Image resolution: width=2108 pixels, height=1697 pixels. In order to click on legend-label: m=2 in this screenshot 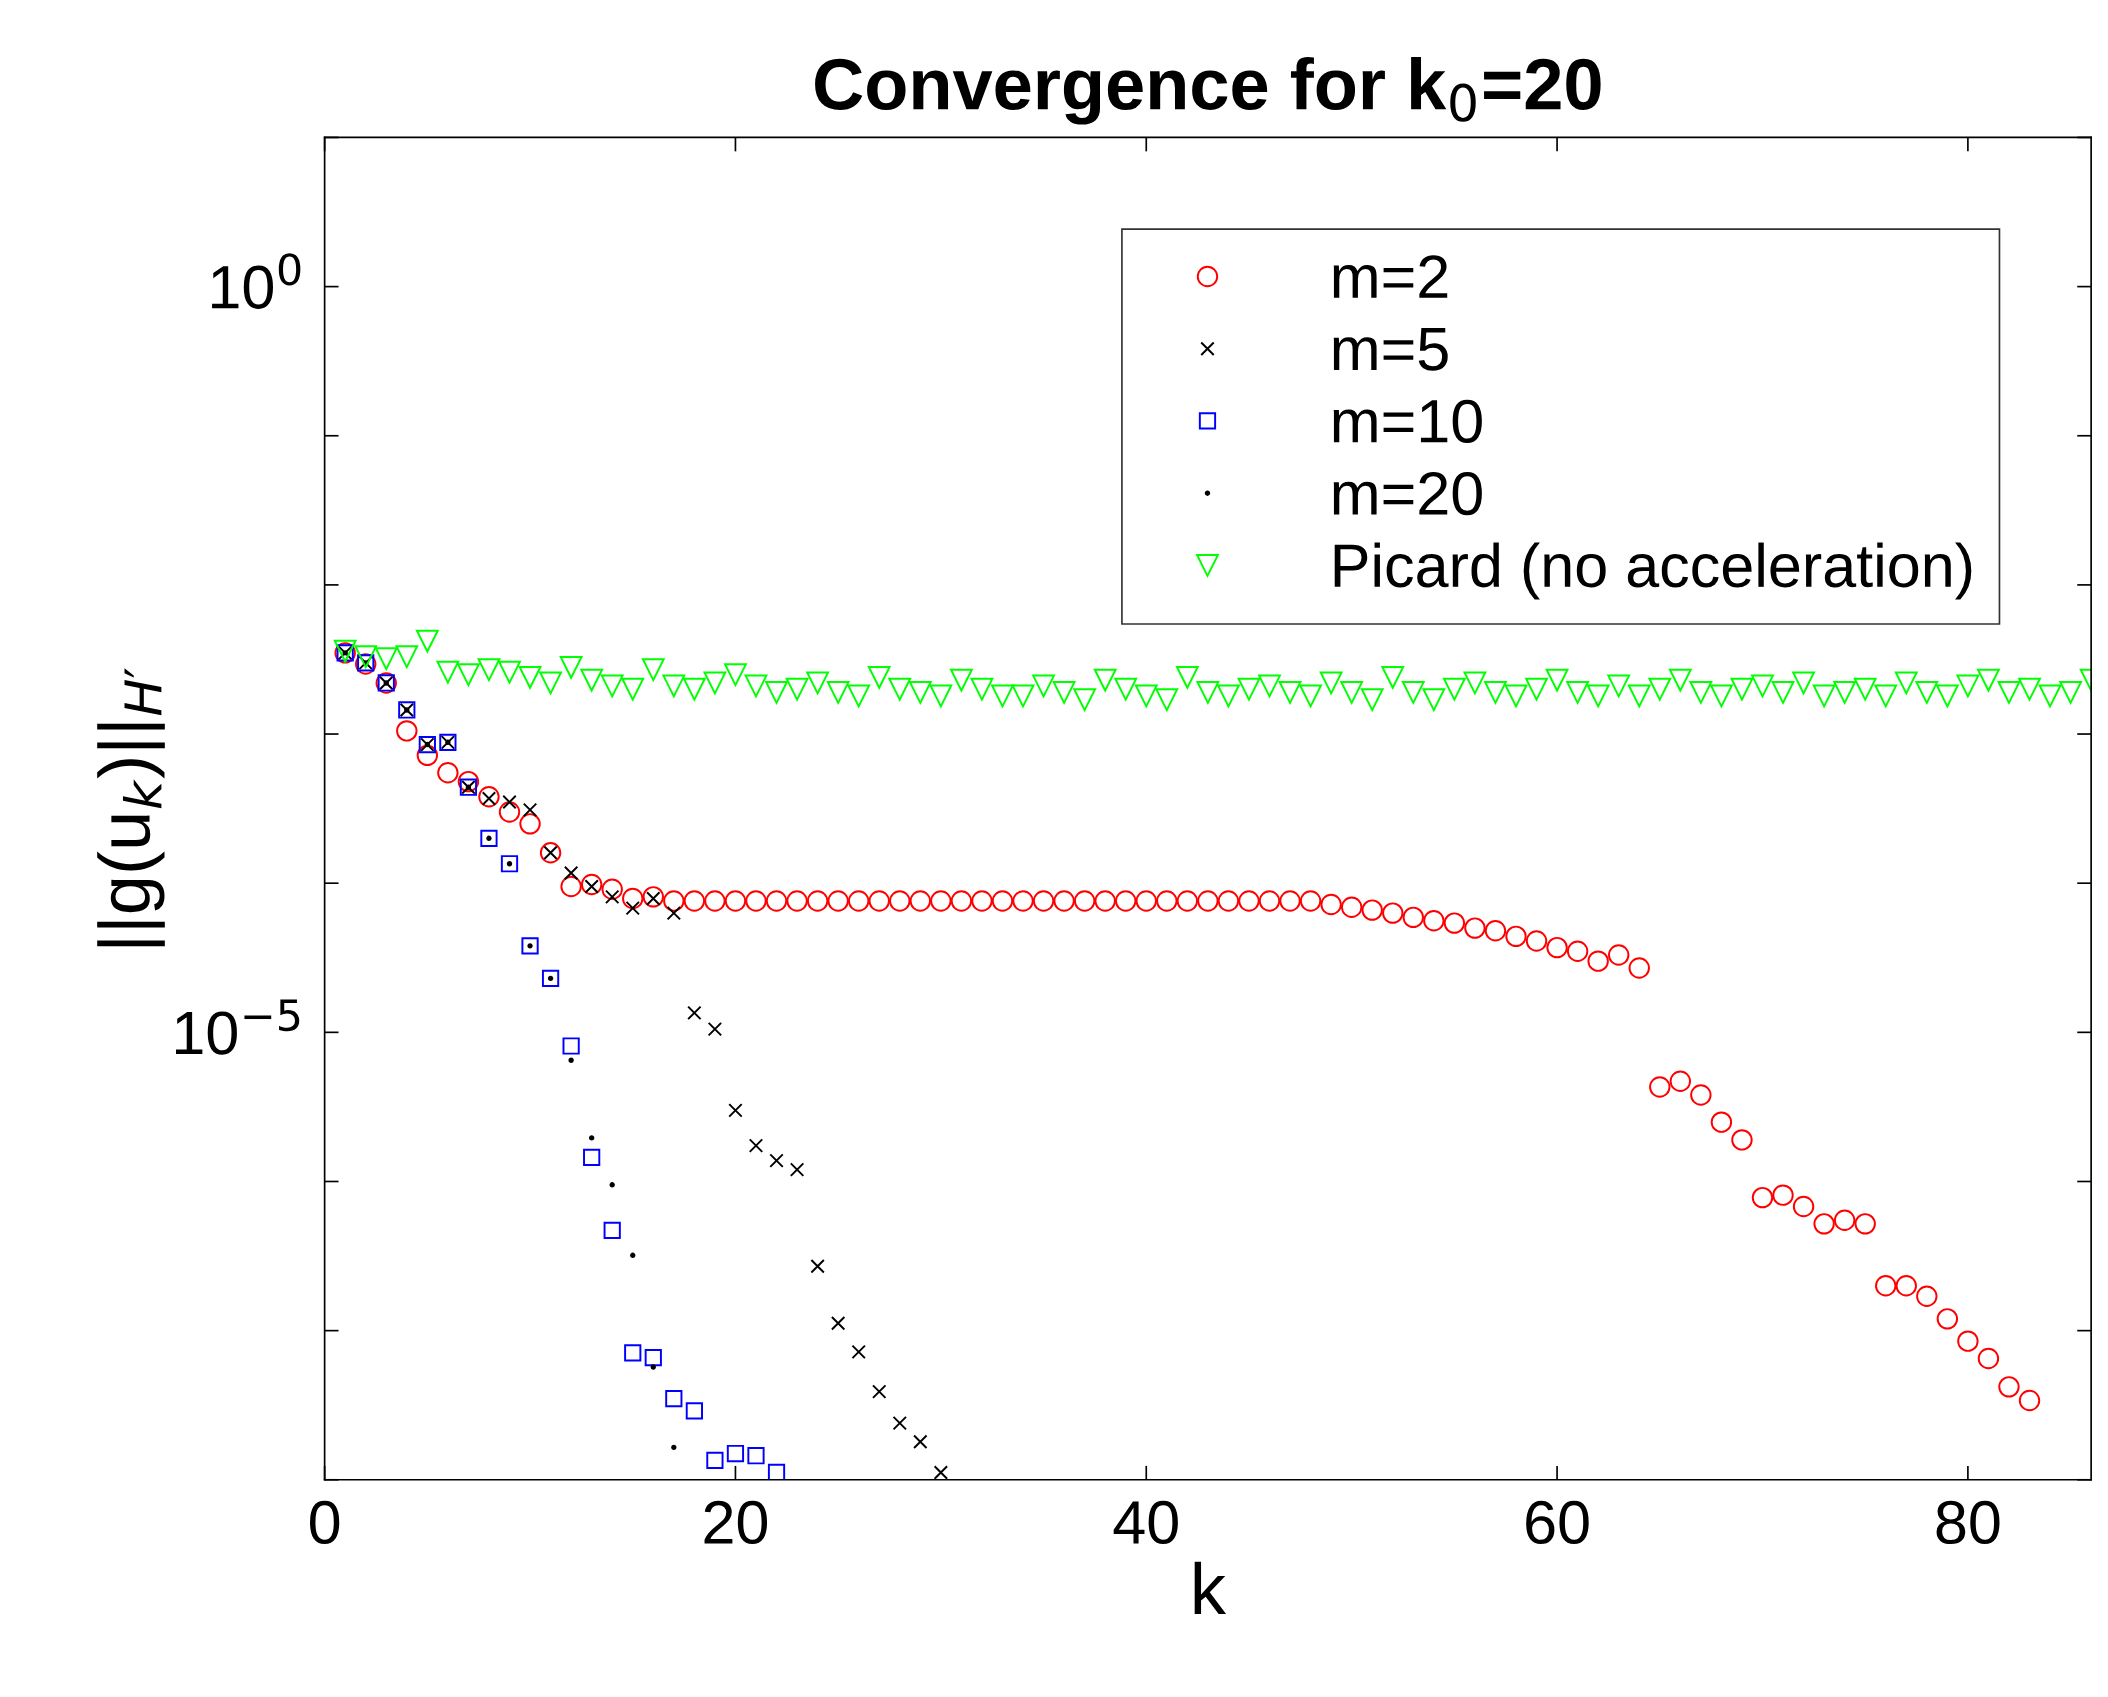, I will do `click(1390, 276)`.